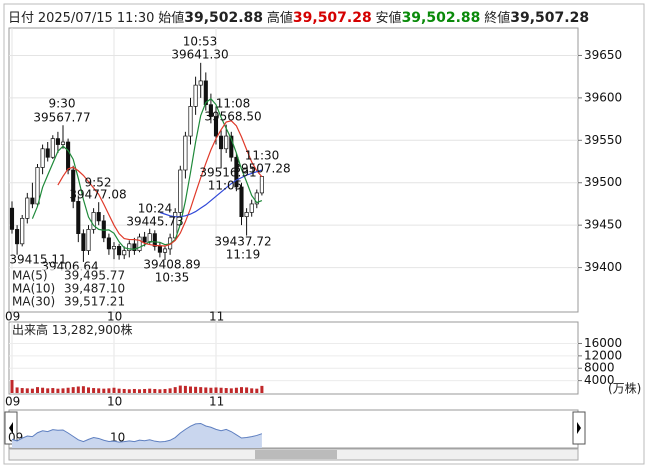 The height and width of the screenshot is (470, 653). Describe the element at coordinates (94, 302) in the screenshot. I see `legend-value: 39,517.21` at that location.